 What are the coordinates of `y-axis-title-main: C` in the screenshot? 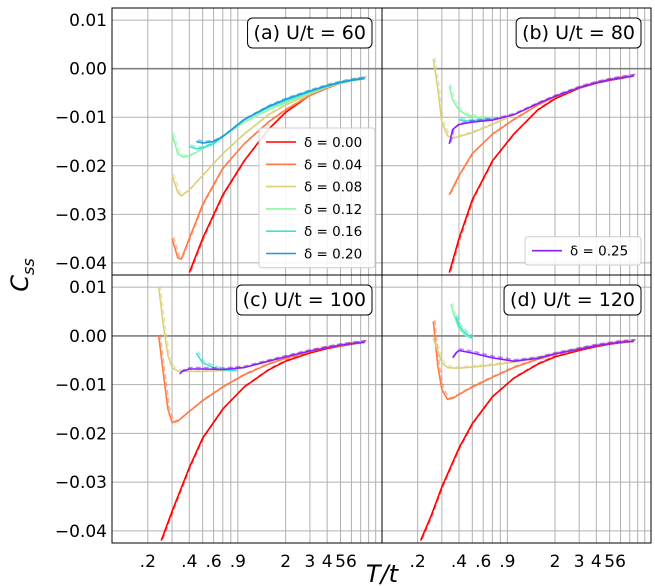 It's located at (20, 283).